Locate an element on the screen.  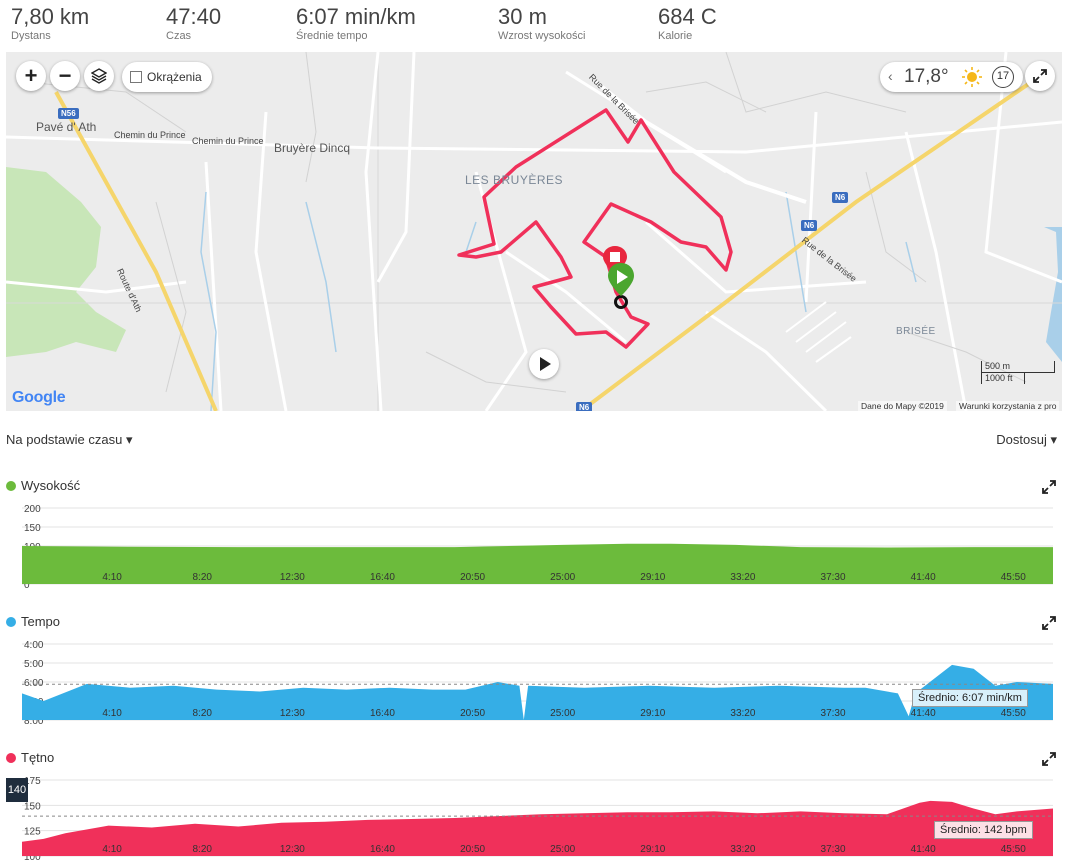
zoom-in-button: + is located at coordinates (31, 76).